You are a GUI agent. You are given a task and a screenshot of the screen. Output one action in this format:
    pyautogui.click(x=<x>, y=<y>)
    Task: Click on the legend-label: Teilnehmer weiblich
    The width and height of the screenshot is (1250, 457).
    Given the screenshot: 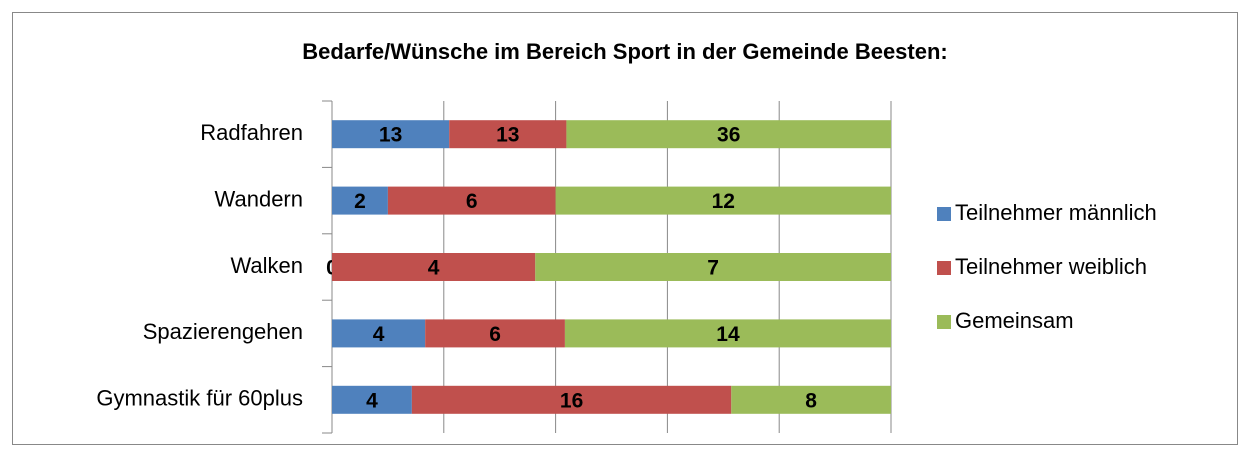 What is the action you would take?
    pyautogui.click(x=1051, y=266)
    